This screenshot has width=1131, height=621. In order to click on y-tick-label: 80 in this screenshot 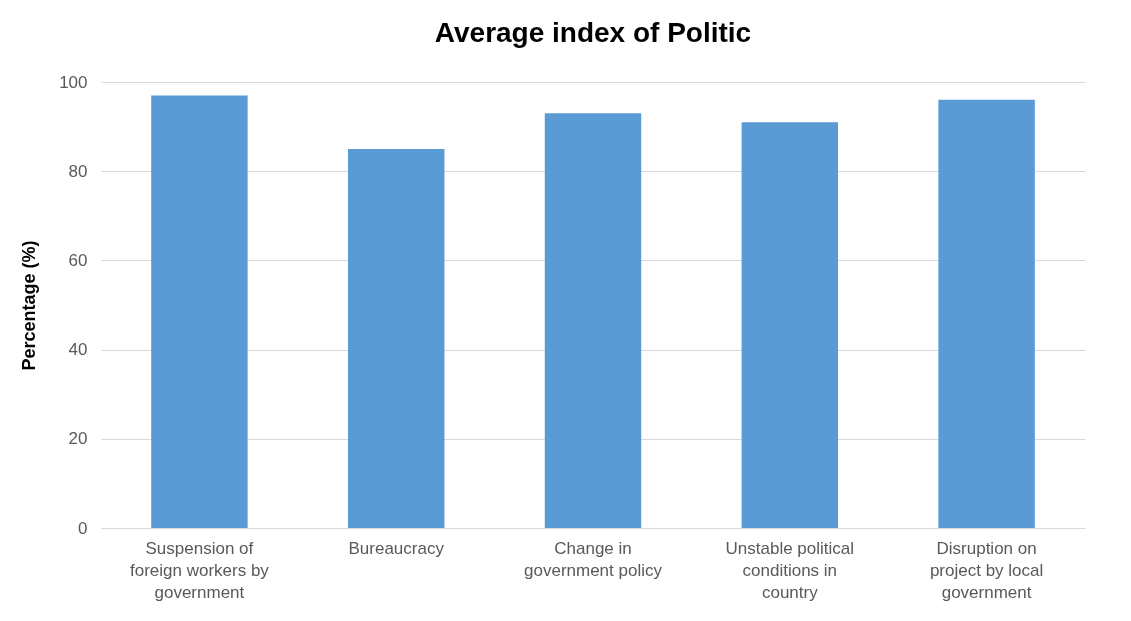, I will do `click(78, 171)`.